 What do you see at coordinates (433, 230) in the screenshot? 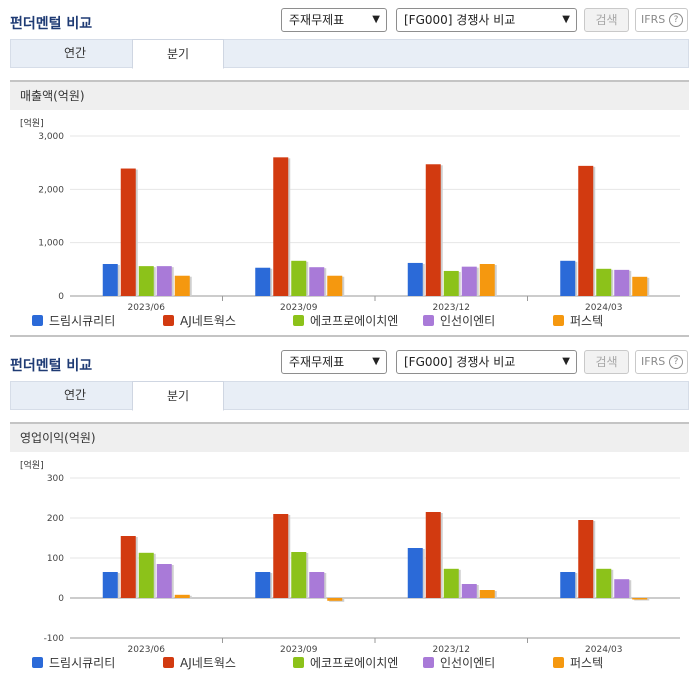
I see `bar-aj네트웍스-2023-12` at bounding box center [433, 230].